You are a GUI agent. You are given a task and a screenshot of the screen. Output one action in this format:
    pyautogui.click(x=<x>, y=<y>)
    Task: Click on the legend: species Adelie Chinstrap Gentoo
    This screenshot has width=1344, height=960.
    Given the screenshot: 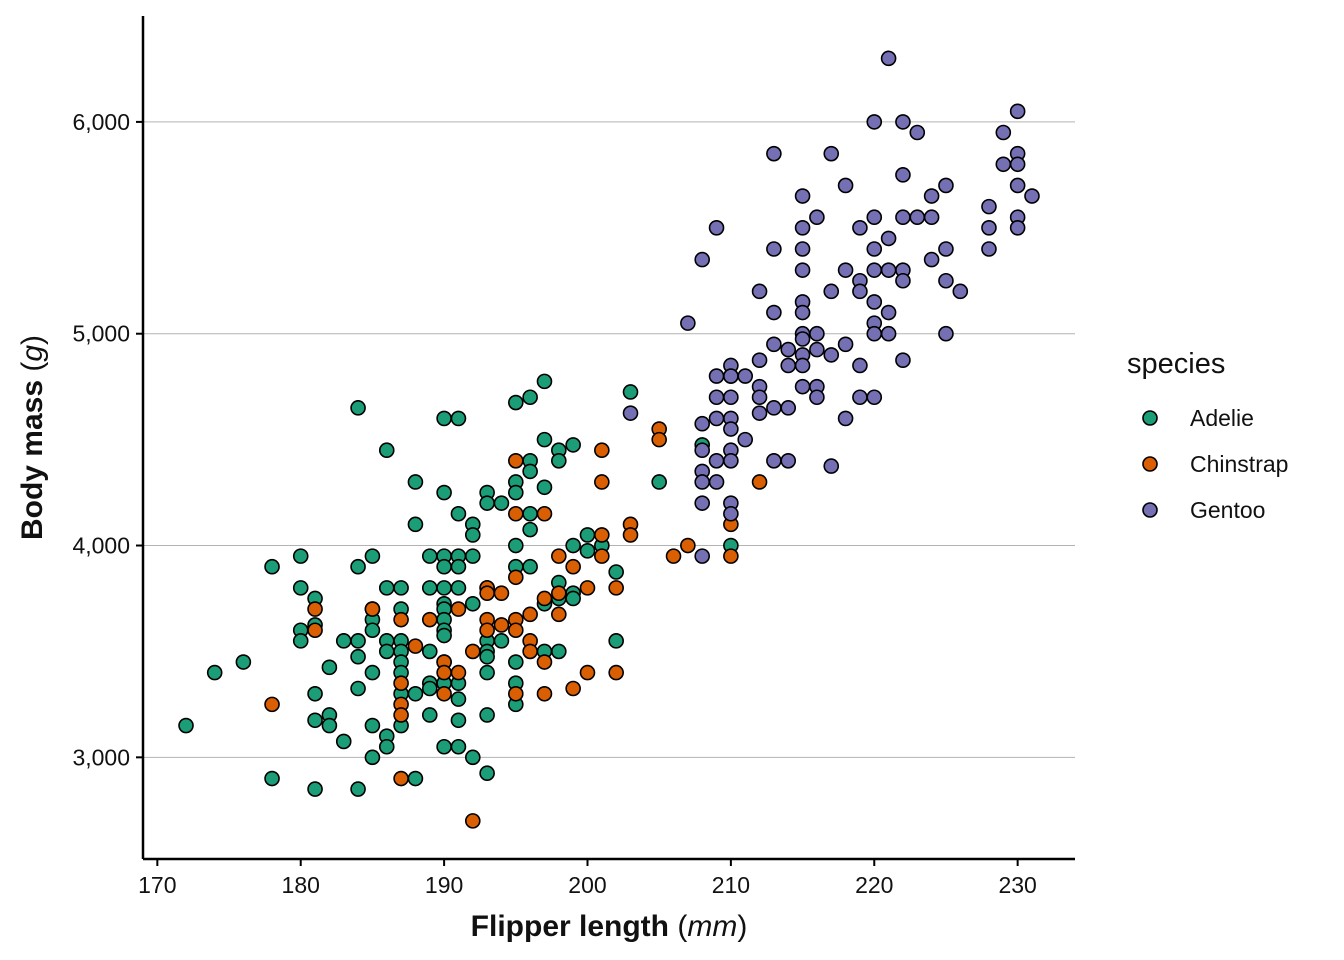 What is the action you would take?
    pyautogui.click(x=1207, y=435)
    